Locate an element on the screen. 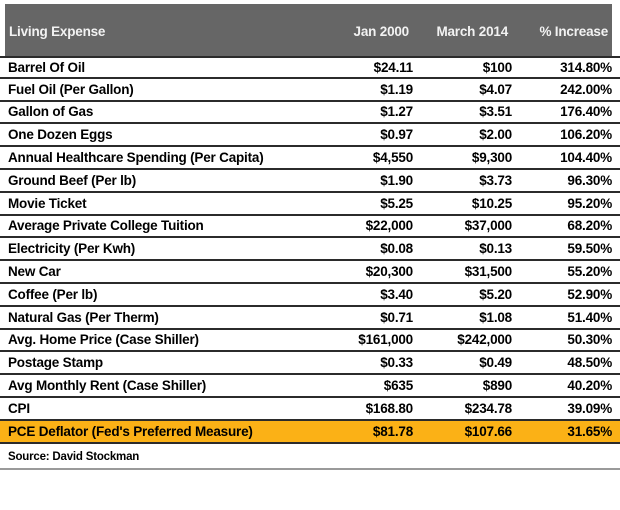  jan-2000-cell: $0.33 is located at coordinates (396, 363).